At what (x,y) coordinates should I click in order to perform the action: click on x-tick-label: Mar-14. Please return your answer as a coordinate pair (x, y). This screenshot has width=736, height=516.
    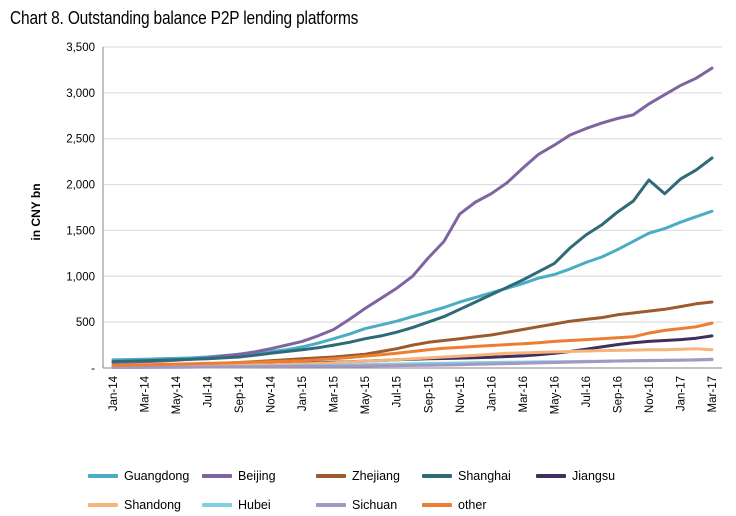
    Looking at the image, I should click on (146, 393).